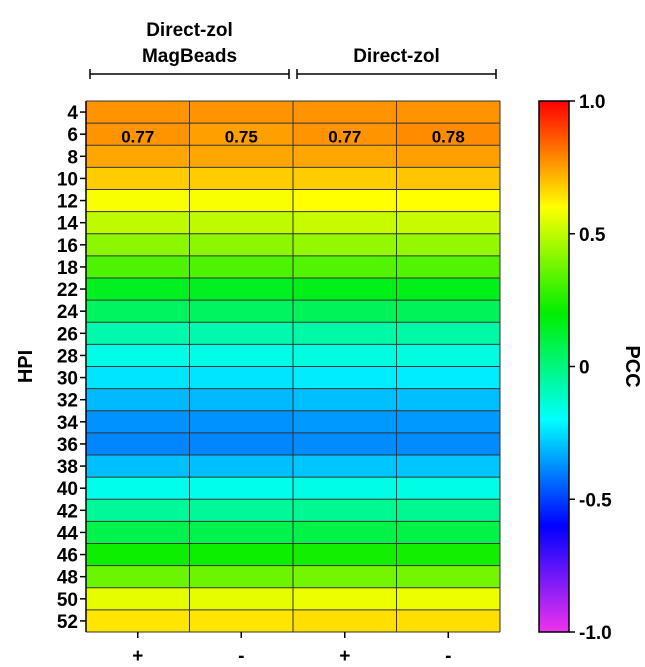 The image size is (645, 667). Describe the element at coordinates (68, 224) in the screenshot. I see `y-tick-label: 14` at that location.